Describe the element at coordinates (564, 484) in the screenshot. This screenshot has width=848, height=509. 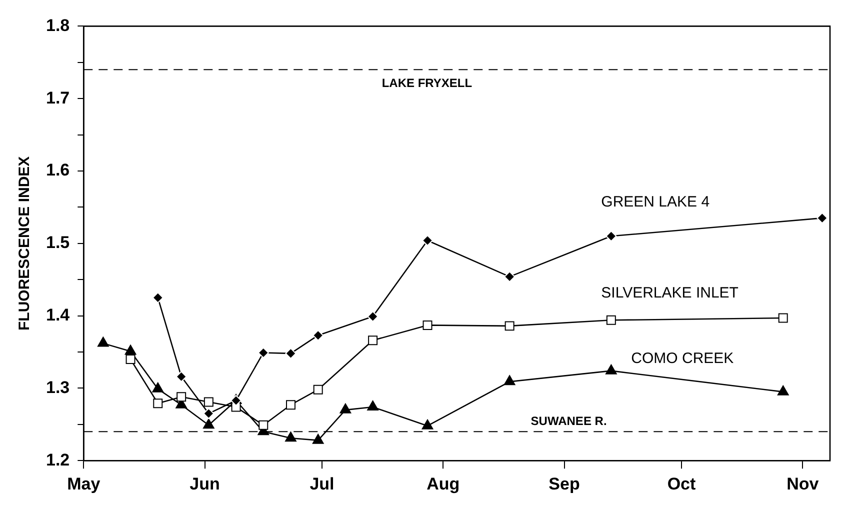
I see `x-tick-label: Sep` at that location.